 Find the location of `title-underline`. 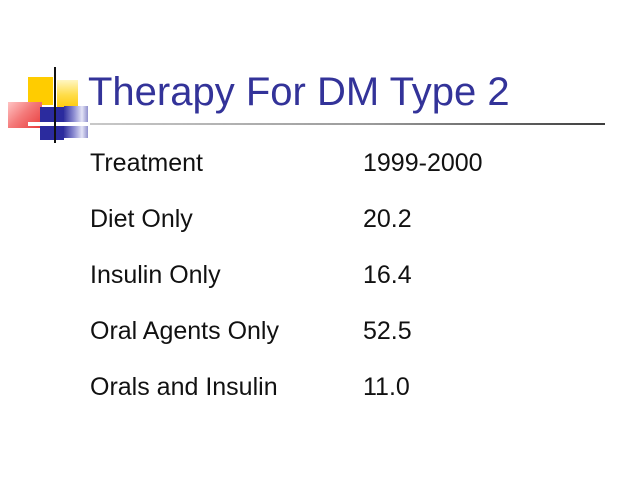

title-underline is located at coordinates (346, 124).